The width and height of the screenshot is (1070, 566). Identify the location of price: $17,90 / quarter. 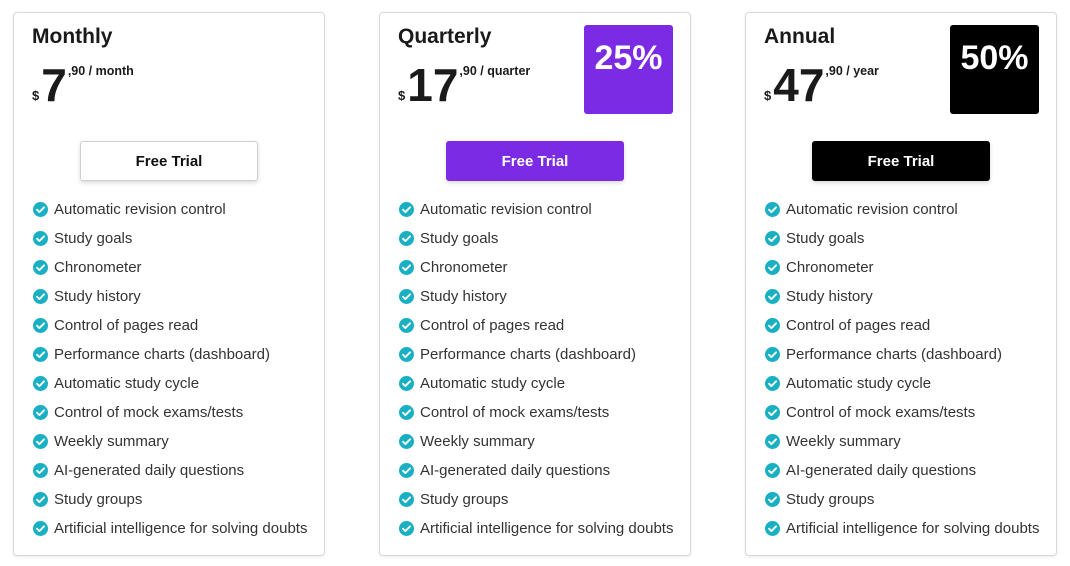
(464, 85).